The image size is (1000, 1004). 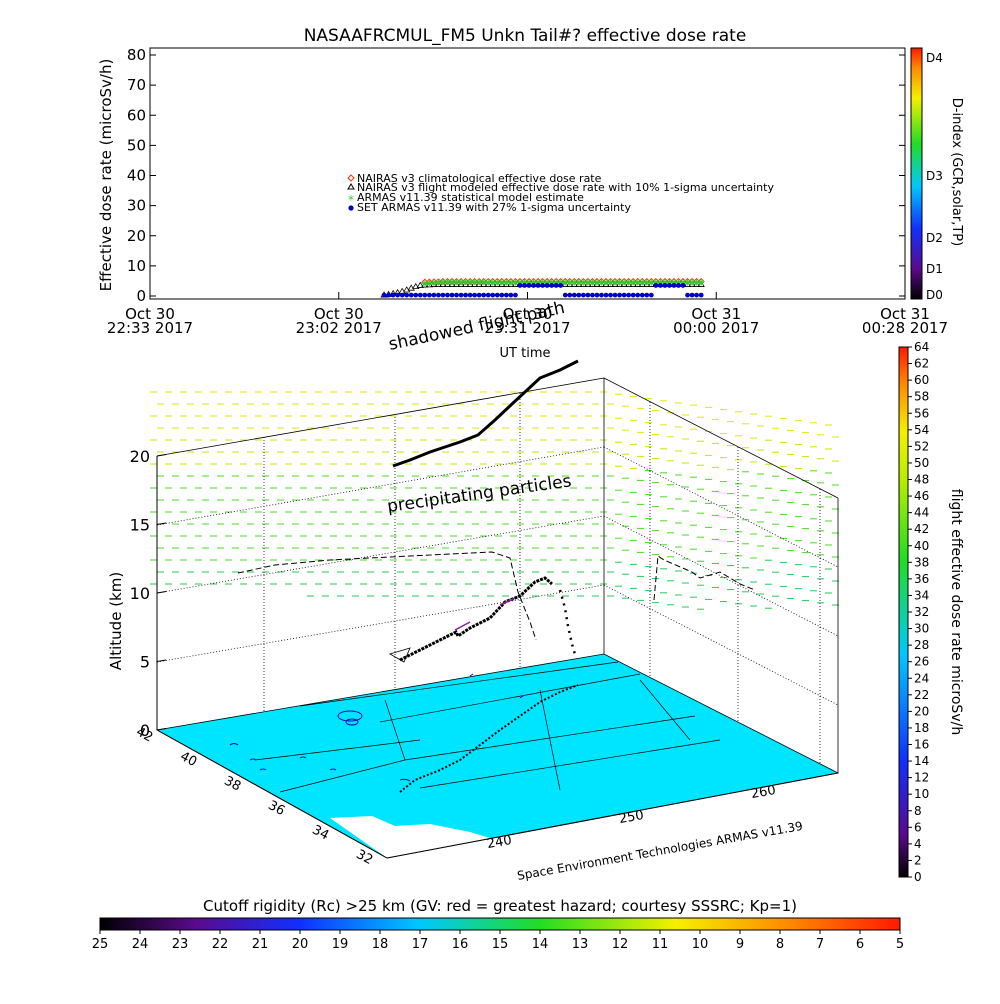 I want to click on latitude-tick-label: 32, so click(x=365, y=857).